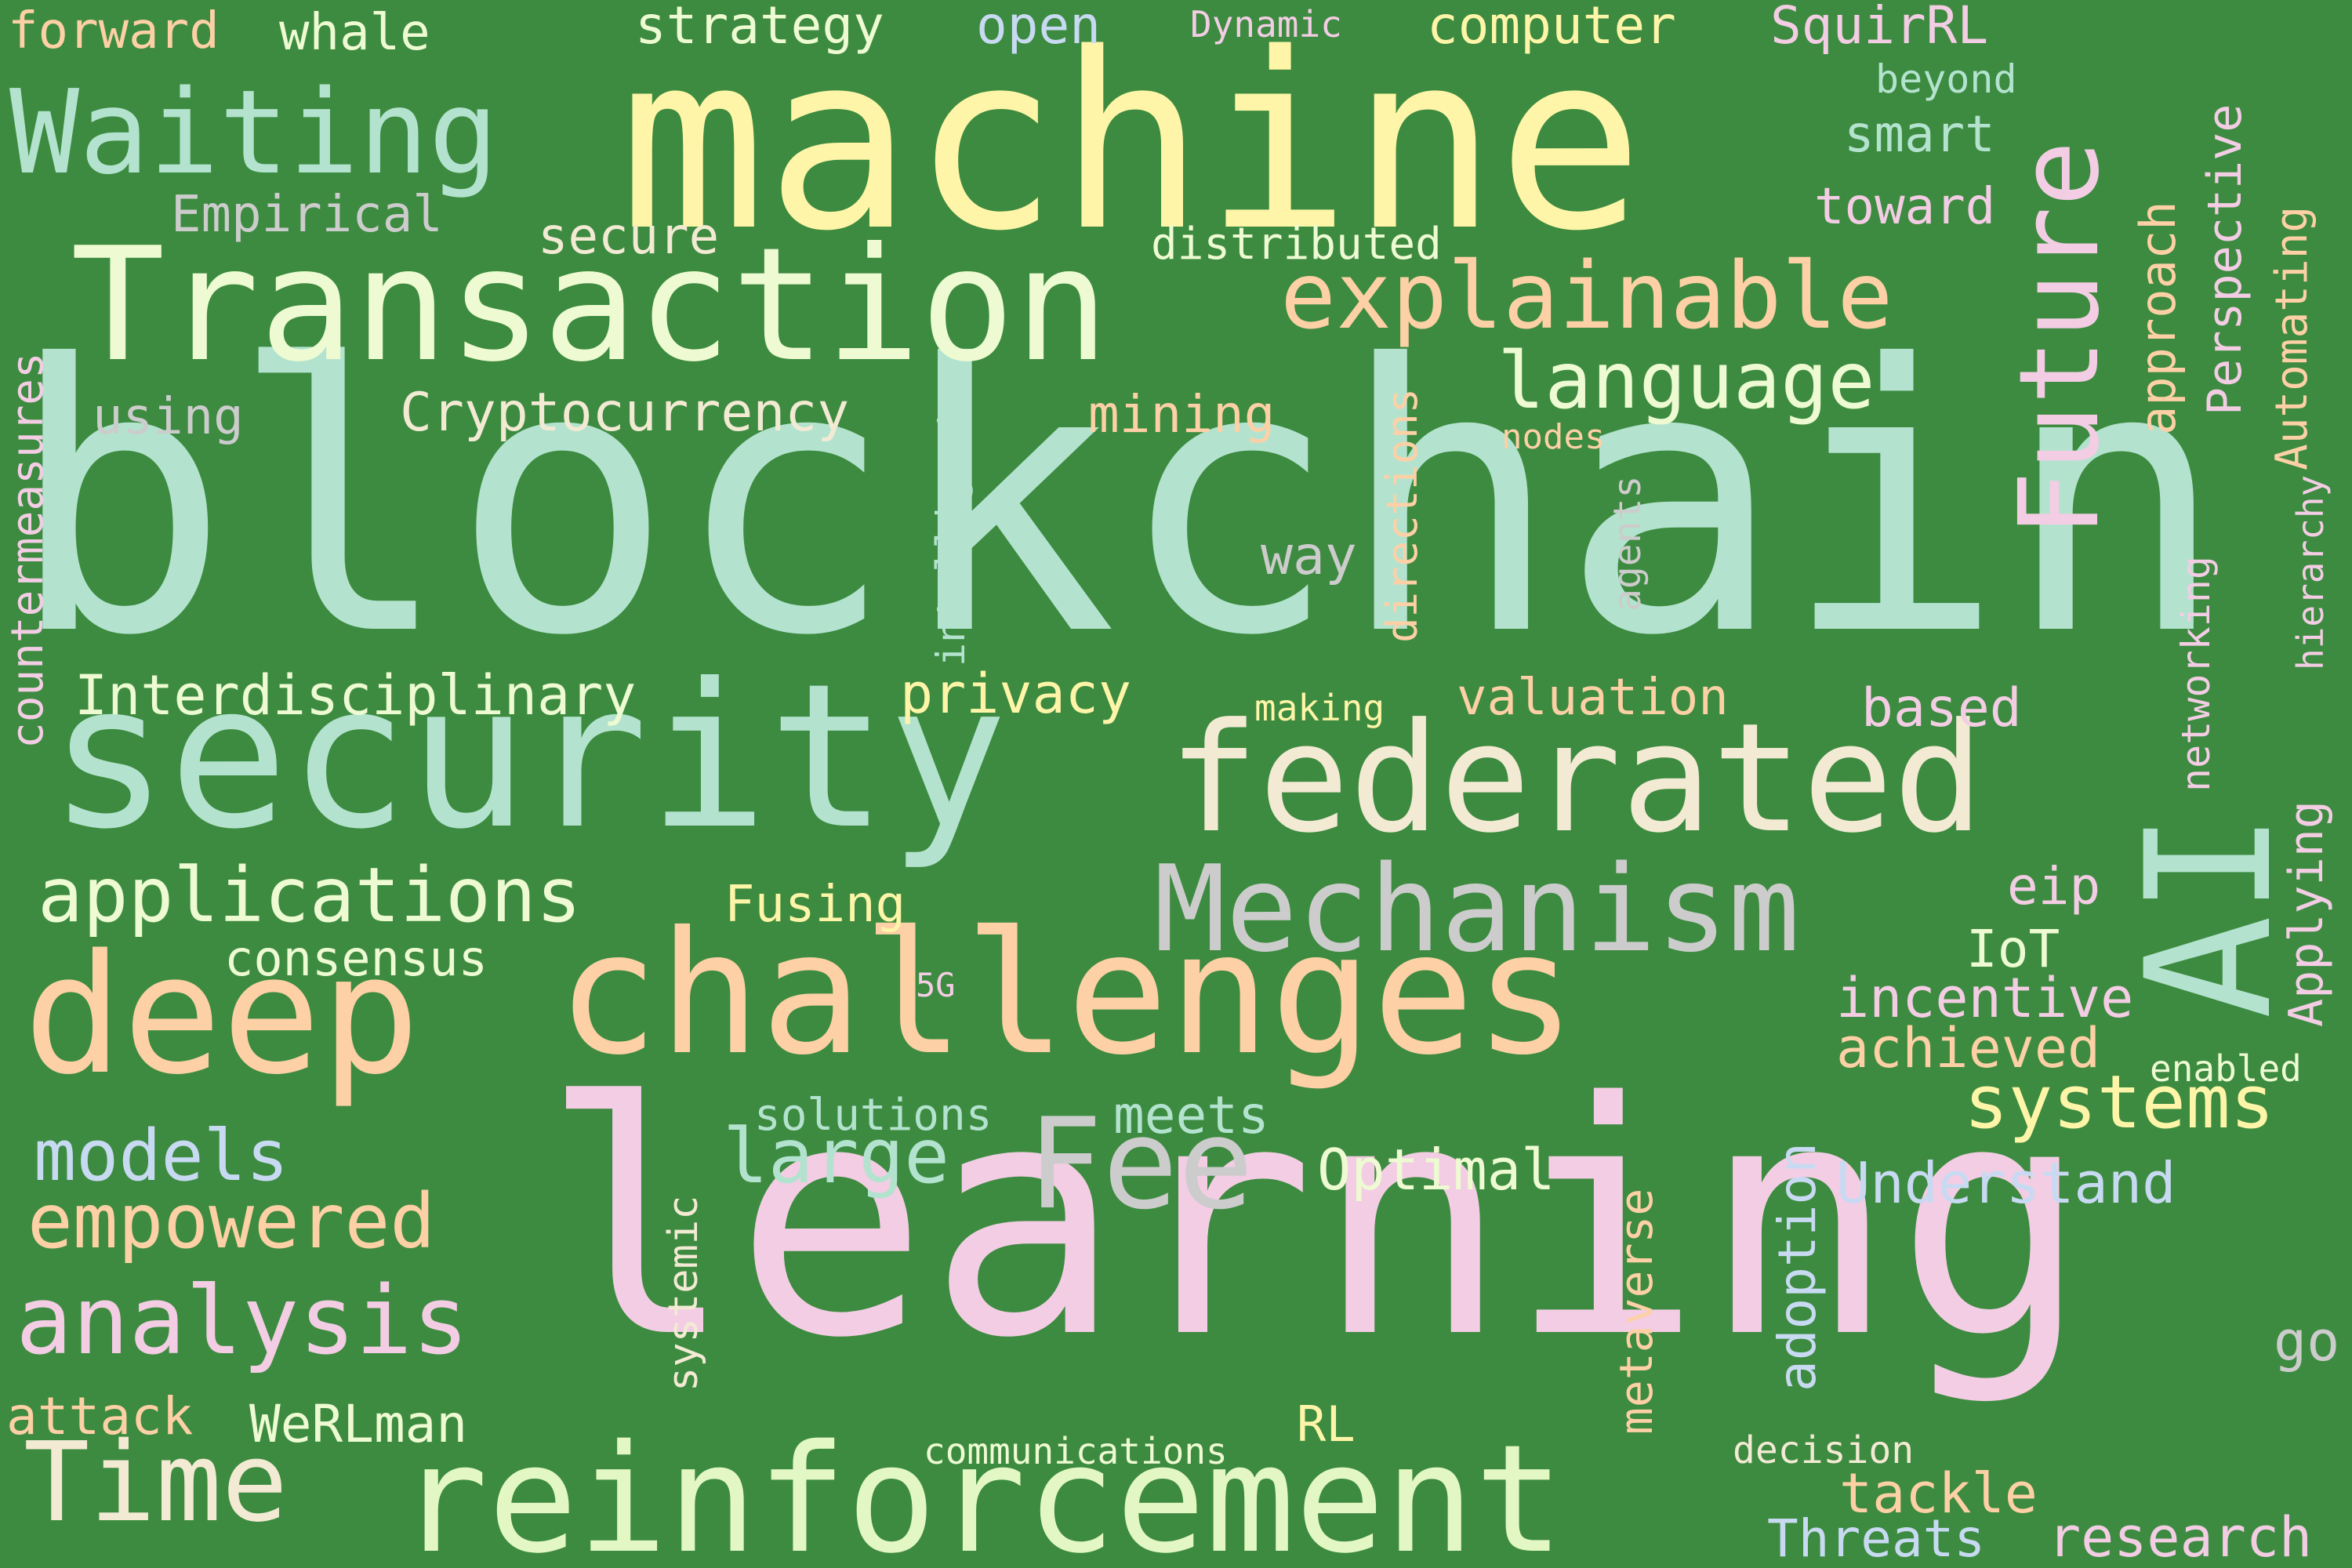 The width and height of the screenshot is (2352, 1568). Describe the element at coordinates (2180, 1536) in the screenshot. I see `word-research: research` at that location.